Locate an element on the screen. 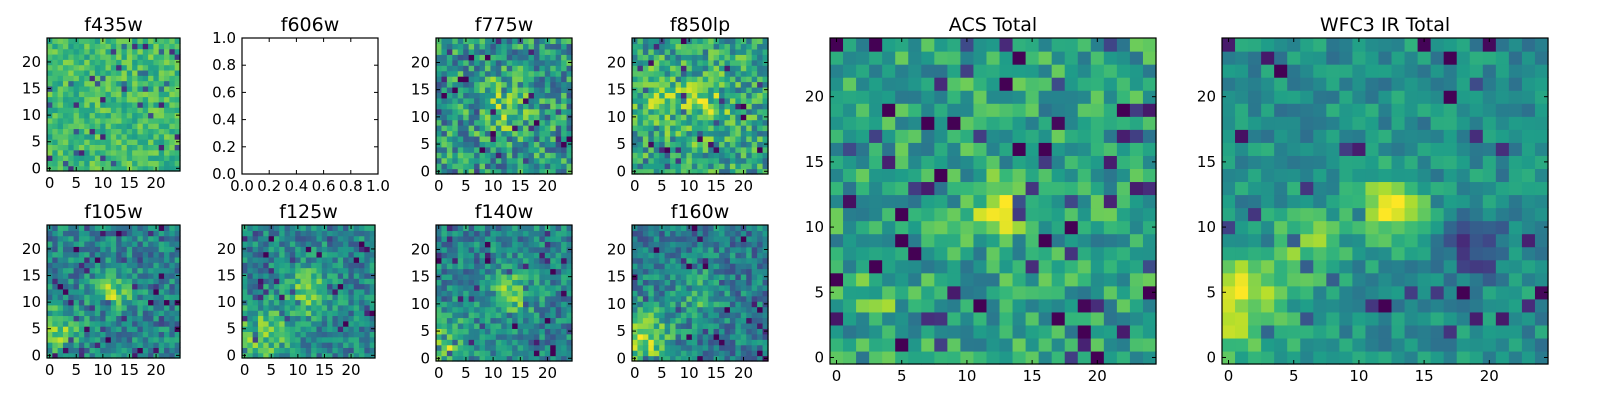 Image resolution: width=1600 pixels, height=400 pixels. x-tick-label: 0 is located at coordinates (439, 373).